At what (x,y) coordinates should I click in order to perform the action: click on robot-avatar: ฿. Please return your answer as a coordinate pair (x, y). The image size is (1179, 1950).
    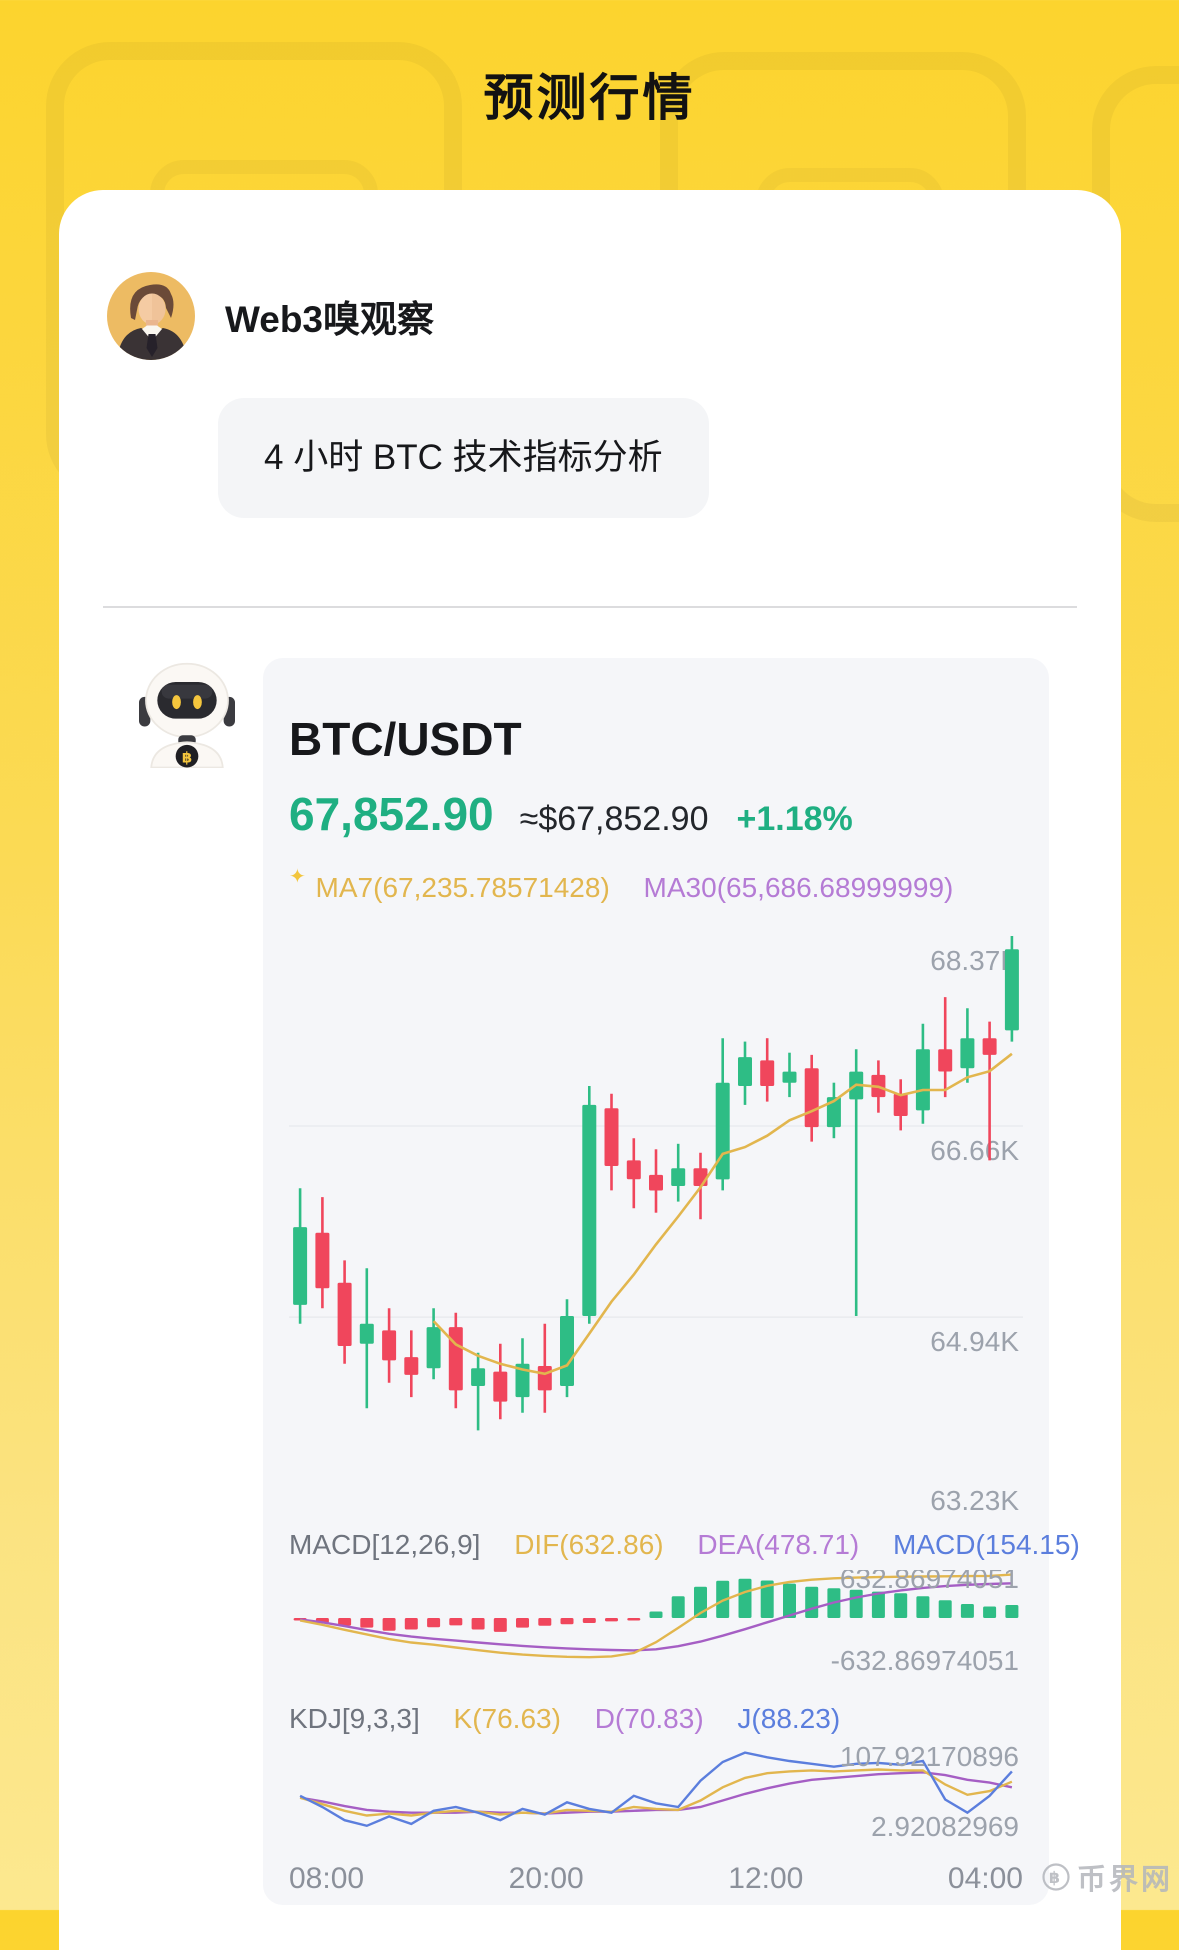
    Looking at the image, I should click on (187, 715).